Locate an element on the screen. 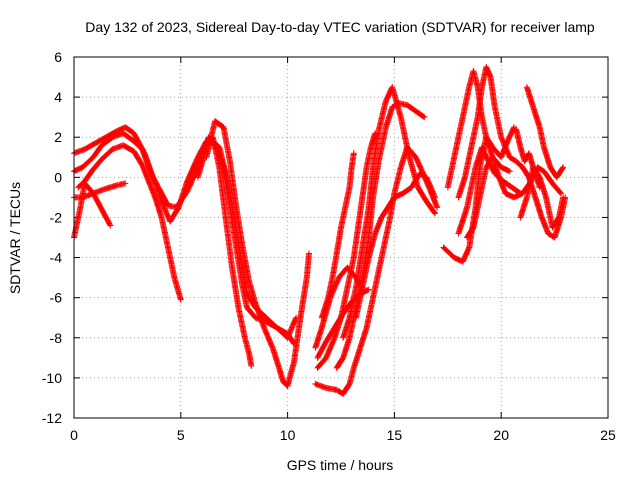  y-tick-label: -6 is located at coordinates (56, 298).